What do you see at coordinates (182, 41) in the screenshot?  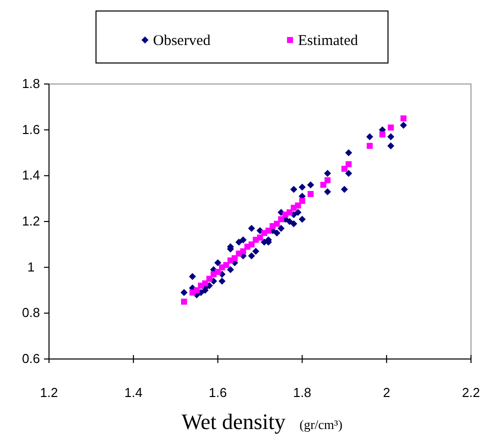 I see `legend-label: Observed` at bounding box center [182, 41].